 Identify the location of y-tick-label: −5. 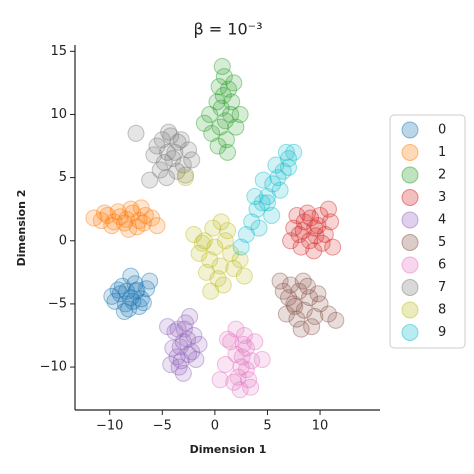
(57, 303).